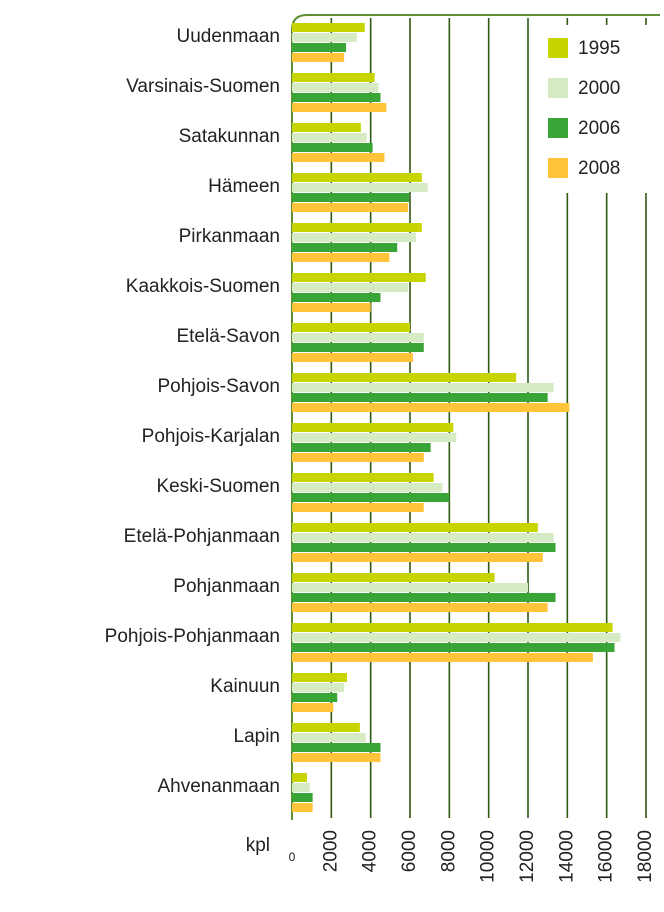 The width and height of the screenshot is (664, 912). What do you see at coordinates (527, 856) in the screenshot?
I see `x-tick-label: 12000` at bounding box center [527, 856].